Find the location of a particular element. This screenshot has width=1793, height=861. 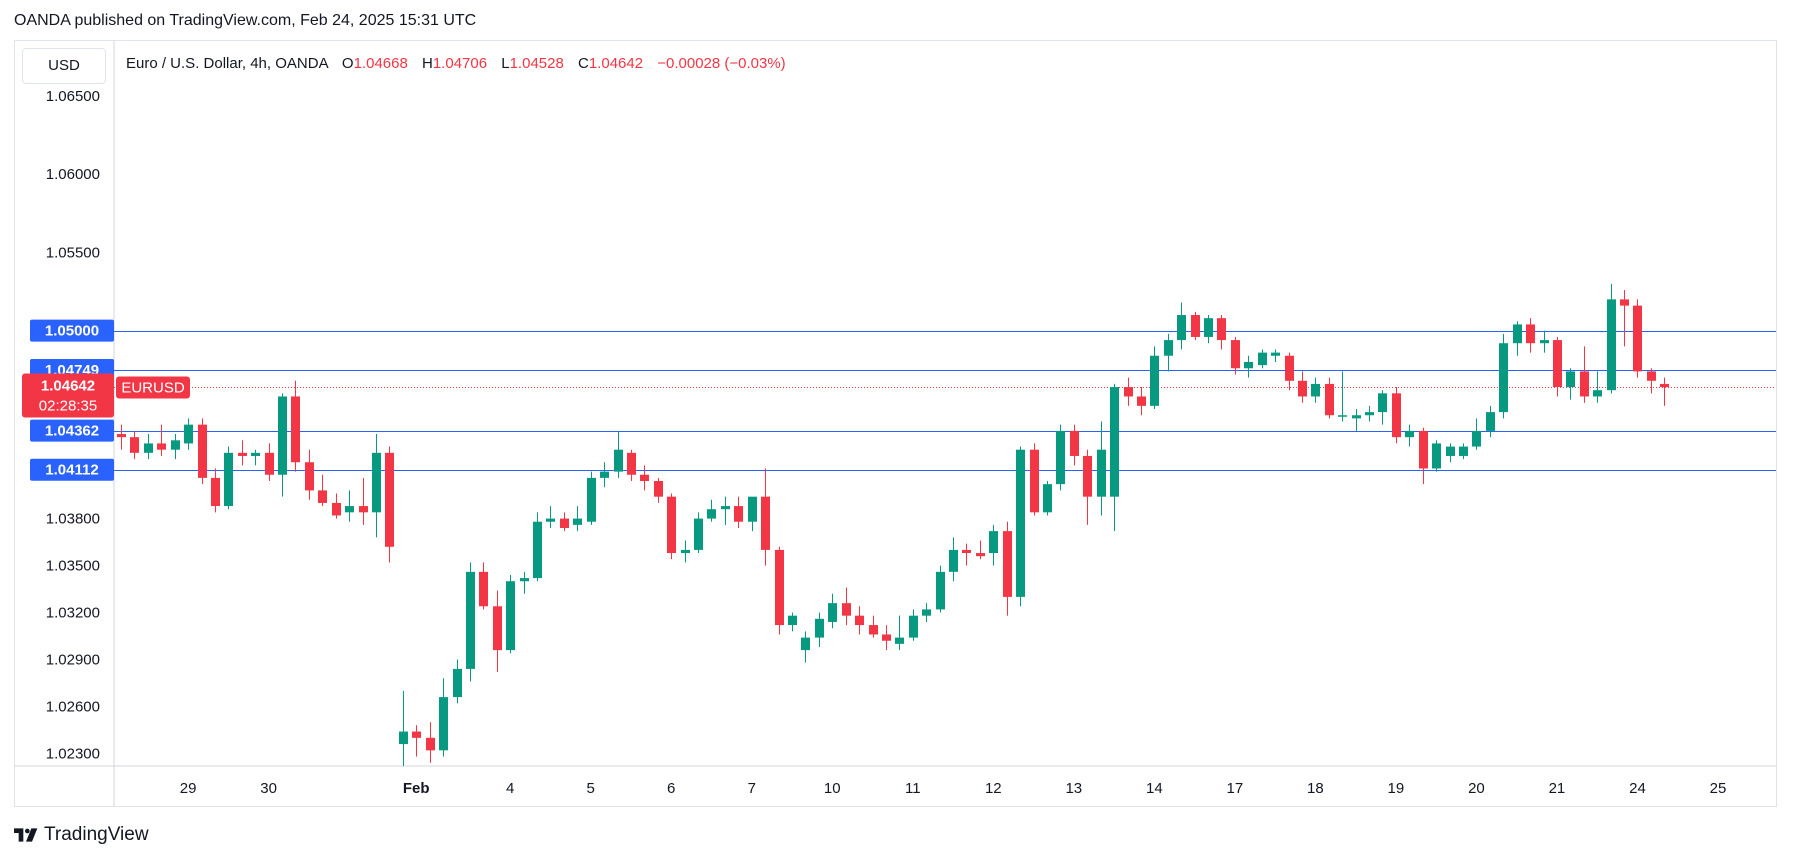

symbol-badge-bg is located at coordinates (153, 387).